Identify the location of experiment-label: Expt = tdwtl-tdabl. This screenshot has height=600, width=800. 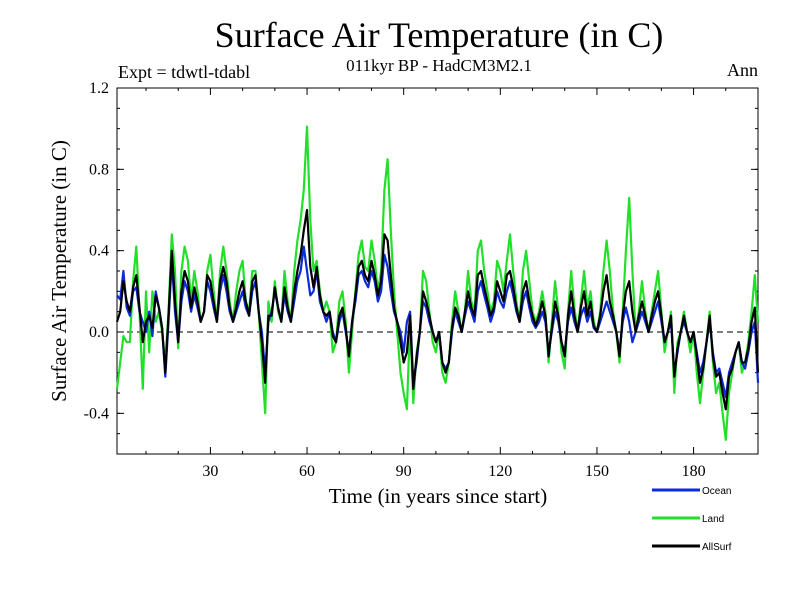
(184, 72).